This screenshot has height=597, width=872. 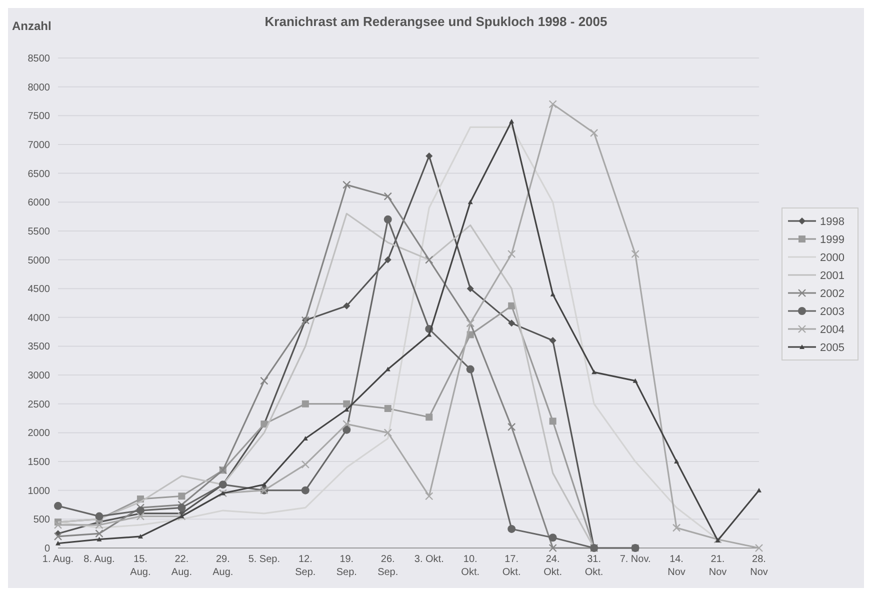 I want to click on y-tick-label: 5500, so click(x=39, y=232).